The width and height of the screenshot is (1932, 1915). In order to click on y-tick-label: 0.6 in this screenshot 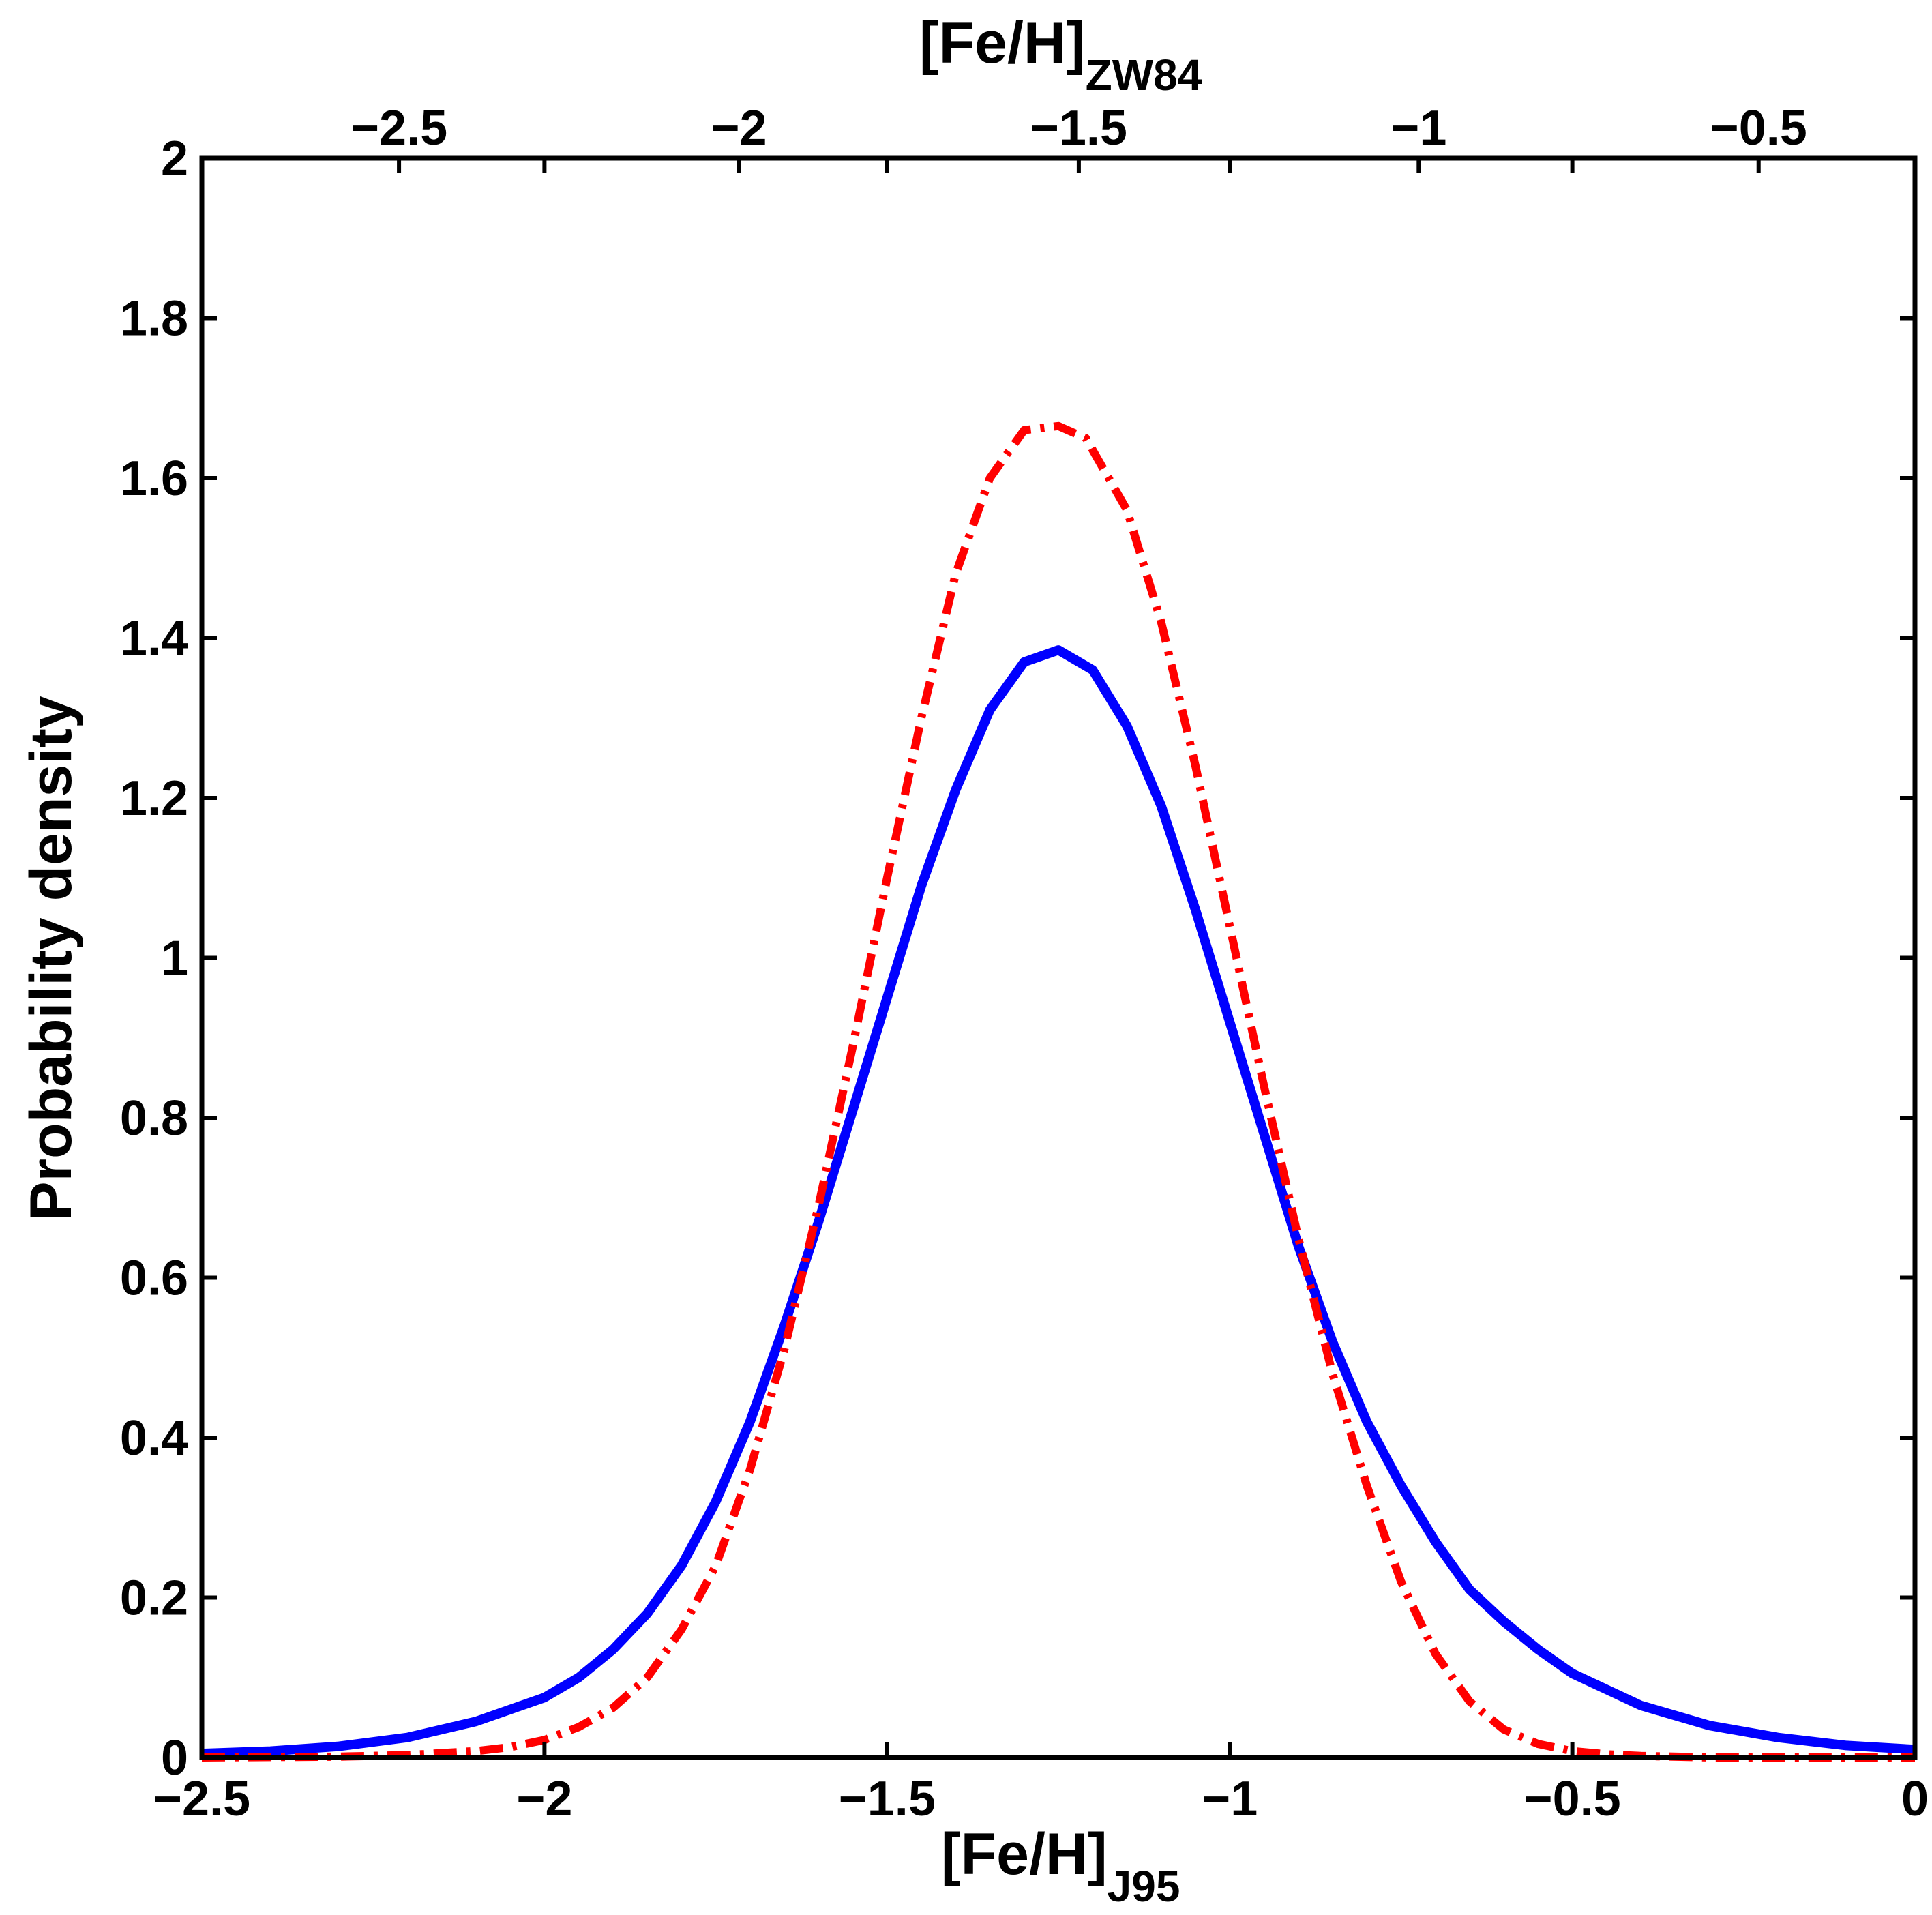, I will do `click(154, 1278)`.